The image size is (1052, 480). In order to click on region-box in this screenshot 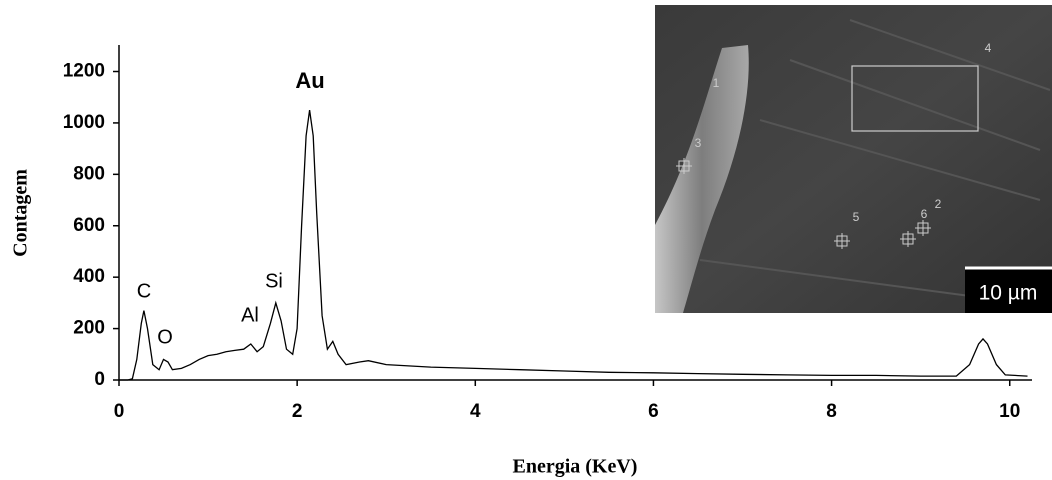, I will do `click(915, 98)`.